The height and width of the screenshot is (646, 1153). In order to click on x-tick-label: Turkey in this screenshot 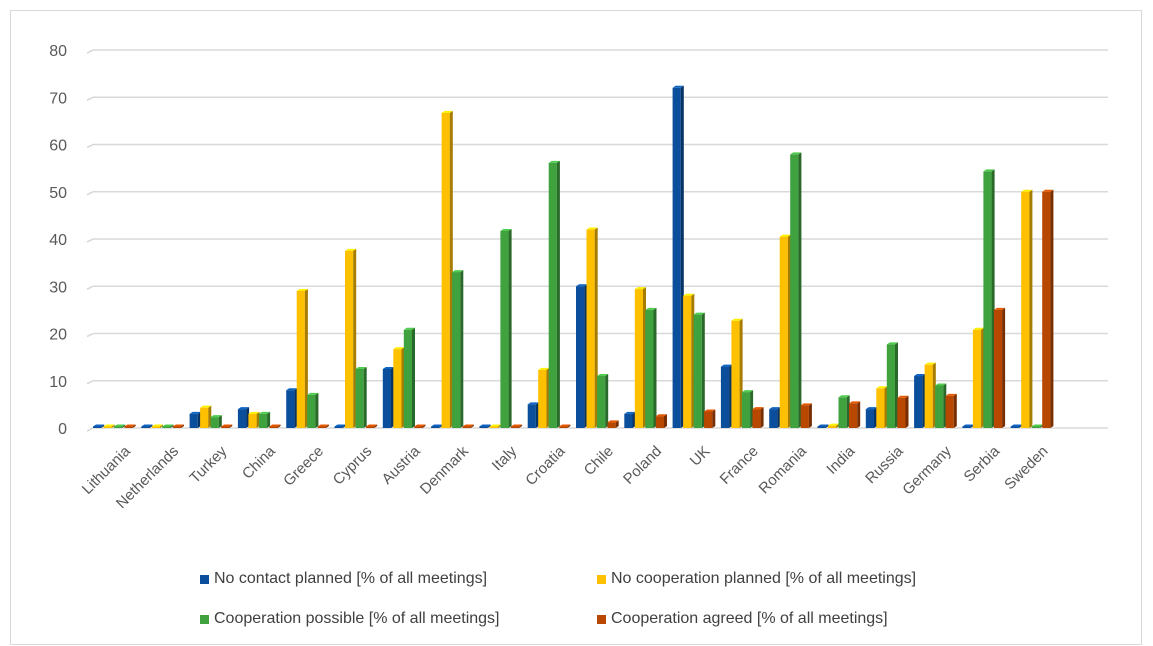, I will do `click(208, 464)`.